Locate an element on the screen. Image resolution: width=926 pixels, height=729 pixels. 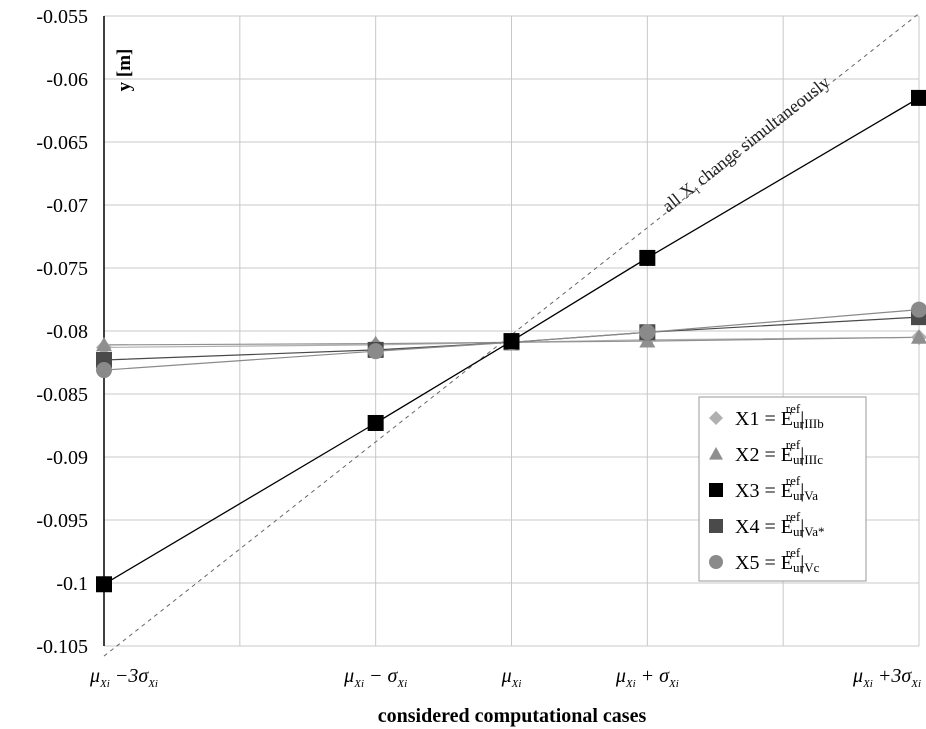
x-tick-label: μXi + σXi is located at coordinates (647, 677).